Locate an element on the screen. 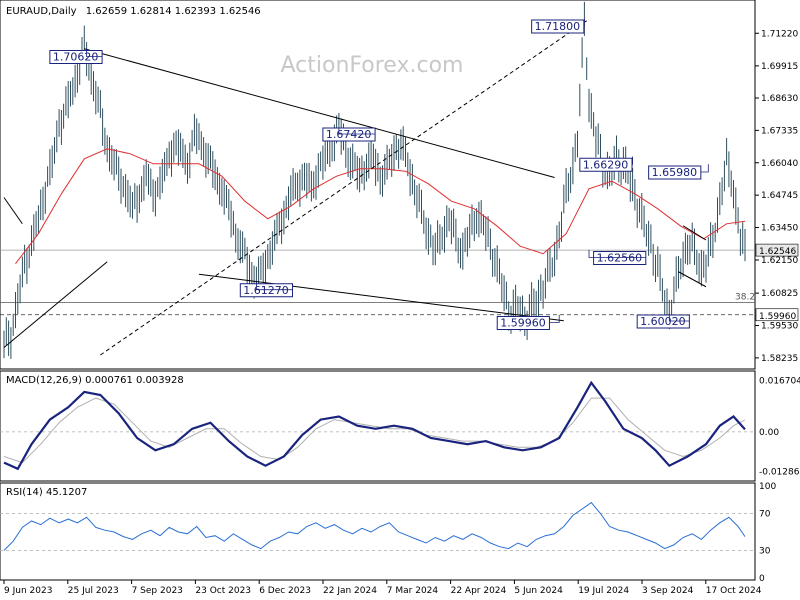 This screenshot has width=800, height=600. price-tick-label: 1.67335 is located at coordinates (779, 131).